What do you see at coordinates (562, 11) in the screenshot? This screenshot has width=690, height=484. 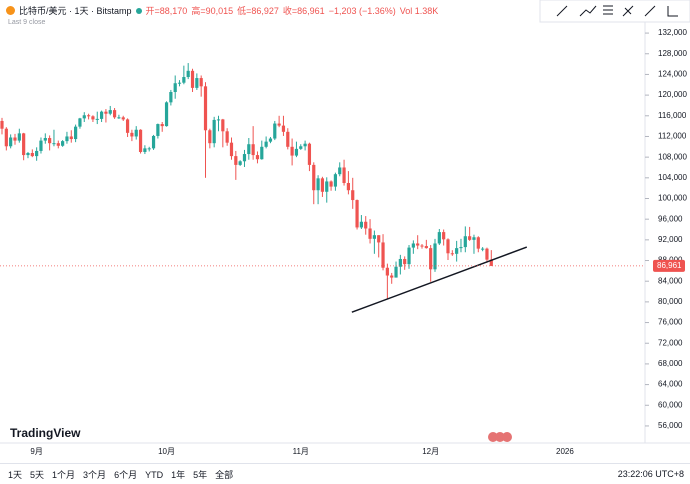 I see `tool-trendline` at bounding box center [562, 11].